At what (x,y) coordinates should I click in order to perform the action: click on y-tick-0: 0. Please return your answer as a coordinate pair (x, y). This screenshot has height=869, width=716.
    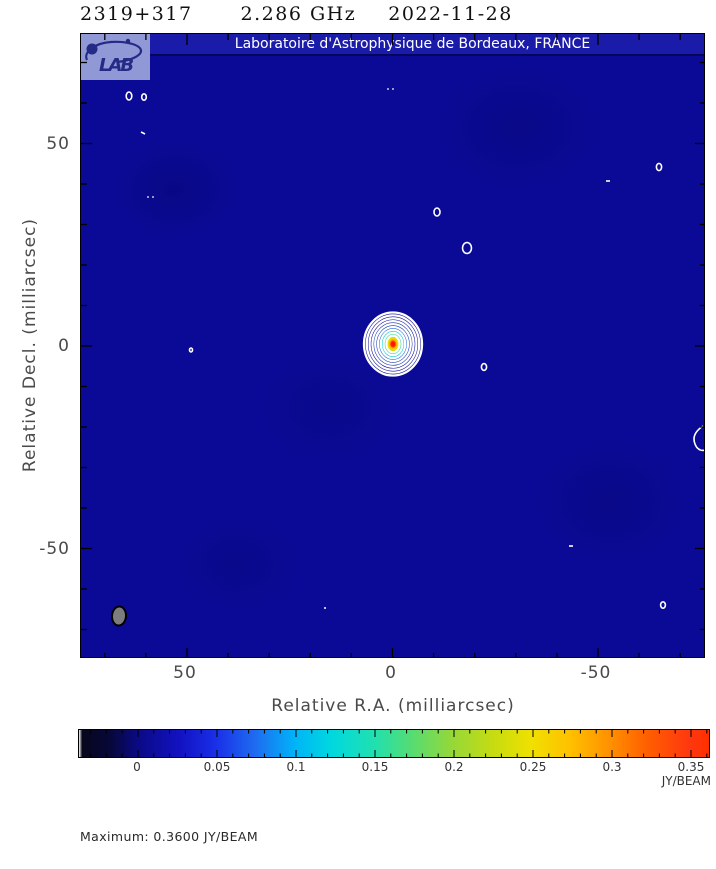
    Looking at the image, I should click on (64, 346).